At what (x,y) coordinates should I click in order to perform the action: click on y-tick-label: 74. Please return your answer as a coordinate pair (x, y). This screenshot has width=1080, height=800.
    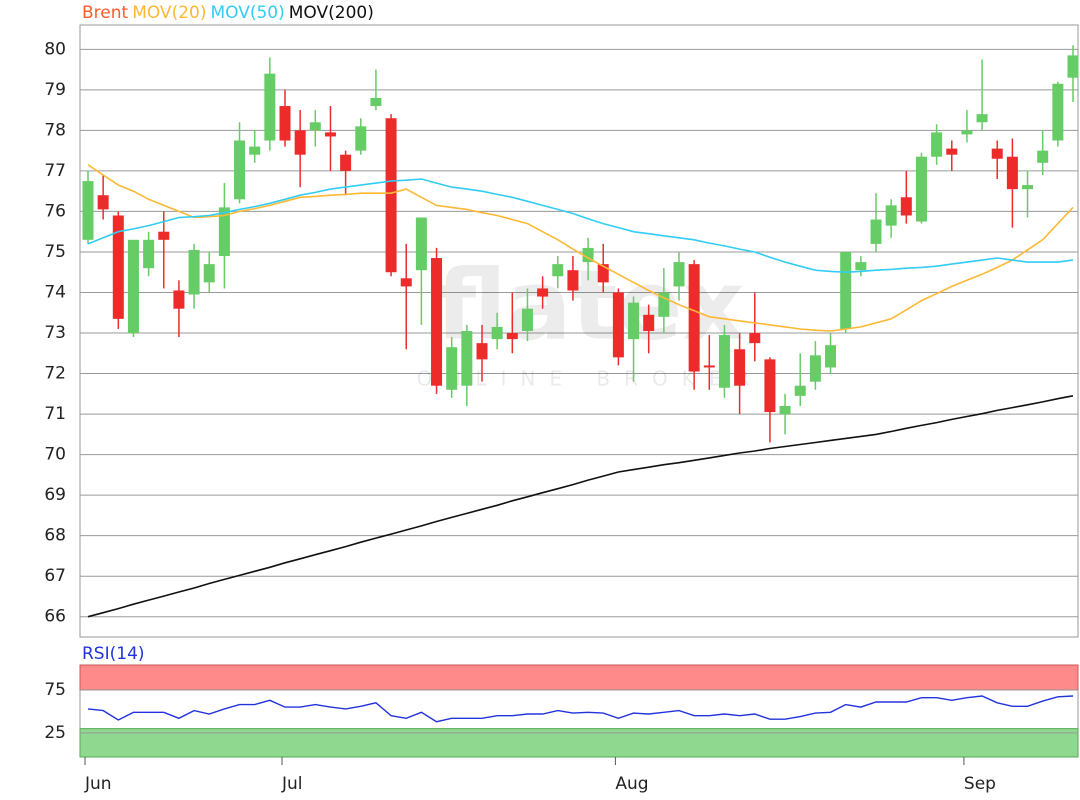
    Looking at the image, I should click on (55, 292).